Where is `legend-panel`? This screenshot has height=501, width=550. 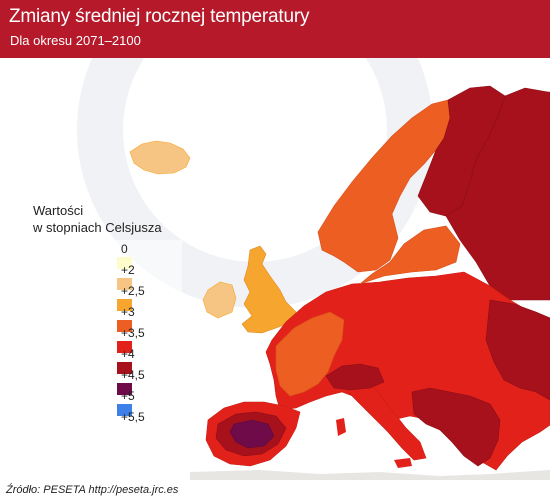 legend-panel is located at coordinates (147, 337).